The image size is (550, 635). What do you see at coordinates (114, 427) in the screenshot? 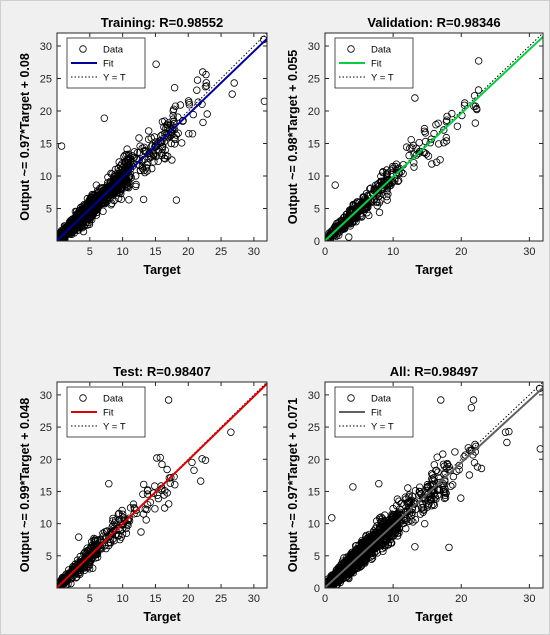
I see `legend-entry: Y = T` at bounding box center [114, 427].